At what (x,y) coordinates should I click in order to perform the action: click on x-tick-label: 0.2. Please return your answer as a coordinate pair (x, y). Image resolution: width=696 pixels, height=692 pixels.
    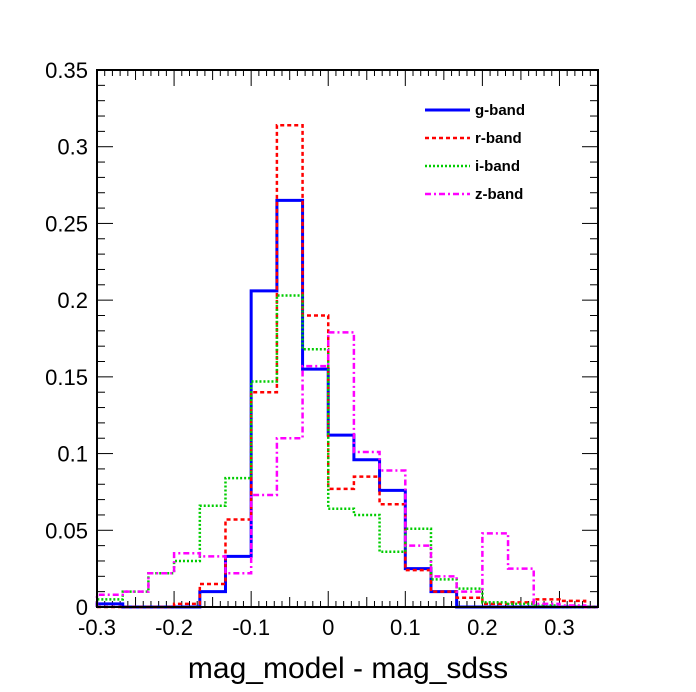
    Looking at the image, I should click on (482, 627).